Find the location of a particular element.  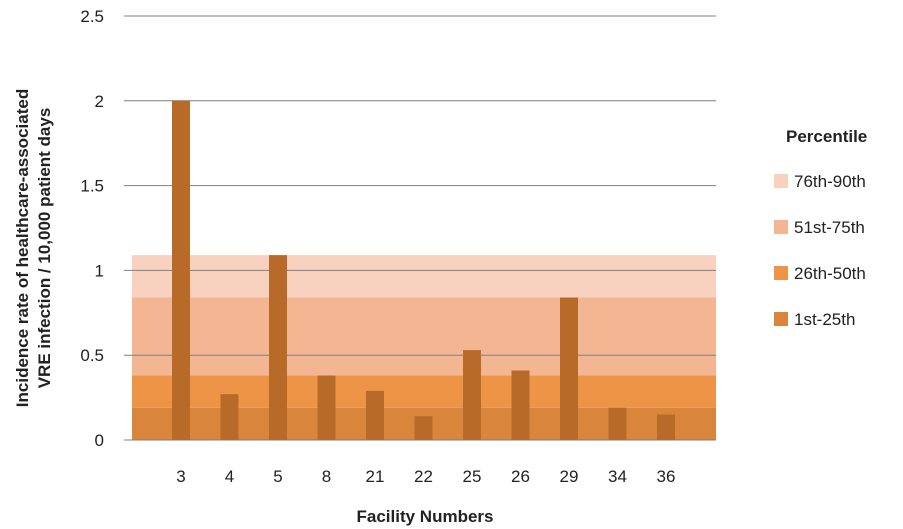

y-tick-label: 1 is located at coordinates (99, 270).